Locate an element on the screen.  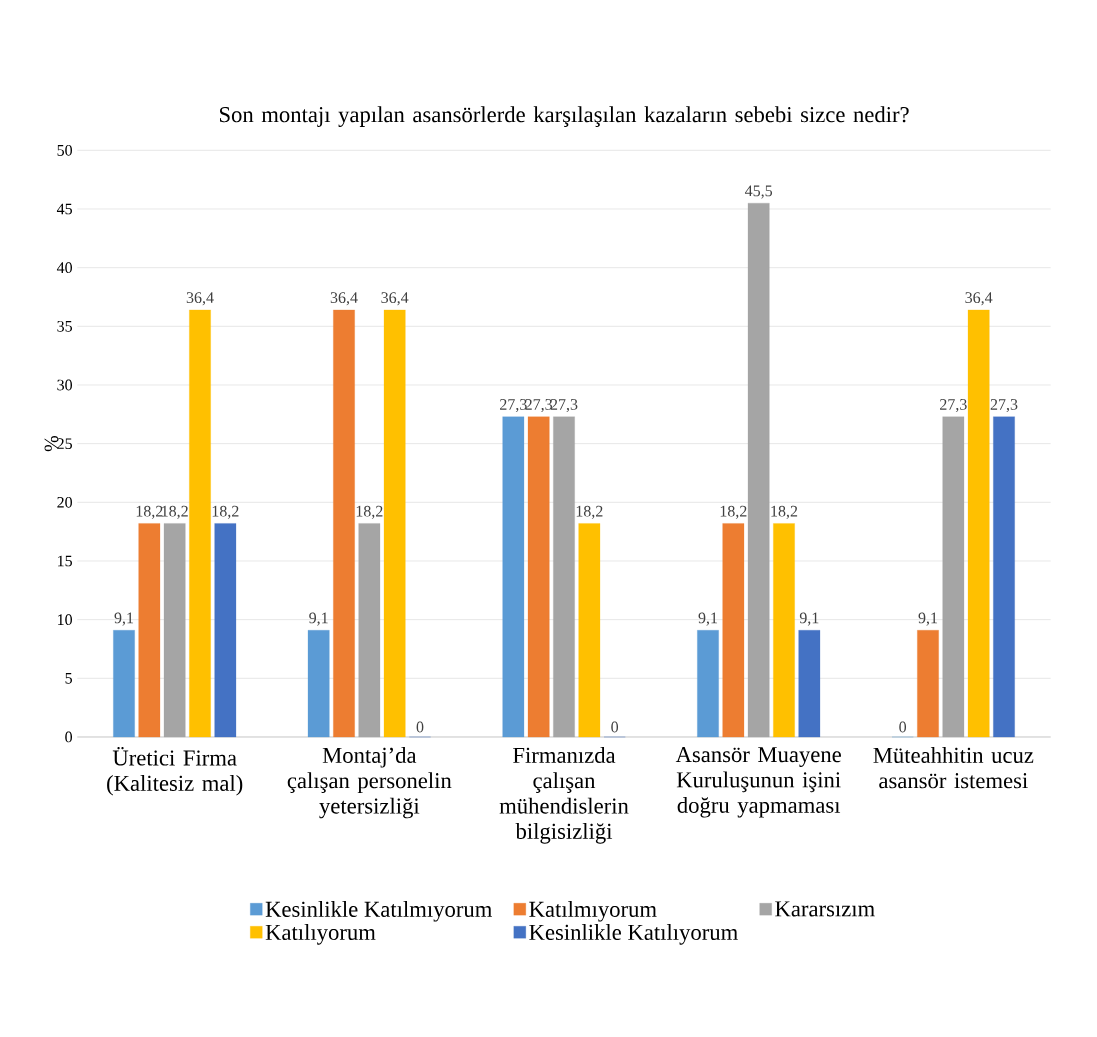
data-label: 45,5 is located at coordinates (758, 192).